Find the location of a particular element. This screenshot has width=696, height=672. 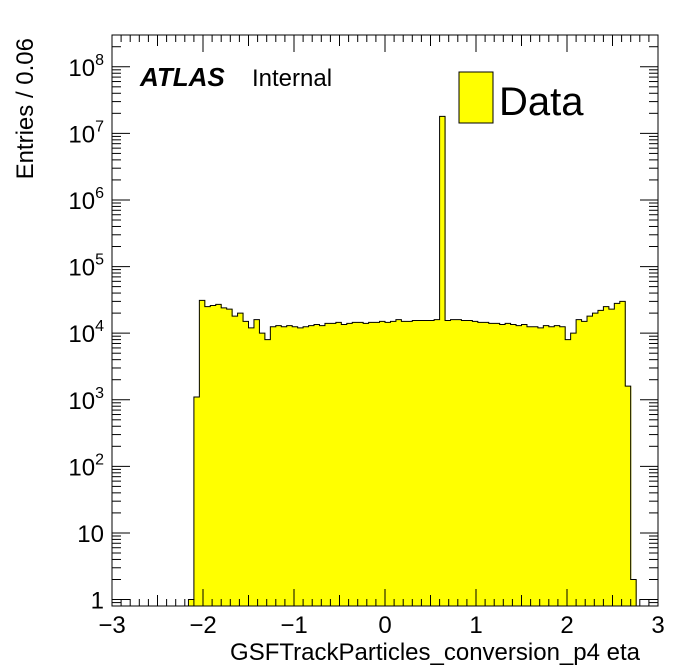

x-tick-label: 1 is located at coordinates (475, 625).